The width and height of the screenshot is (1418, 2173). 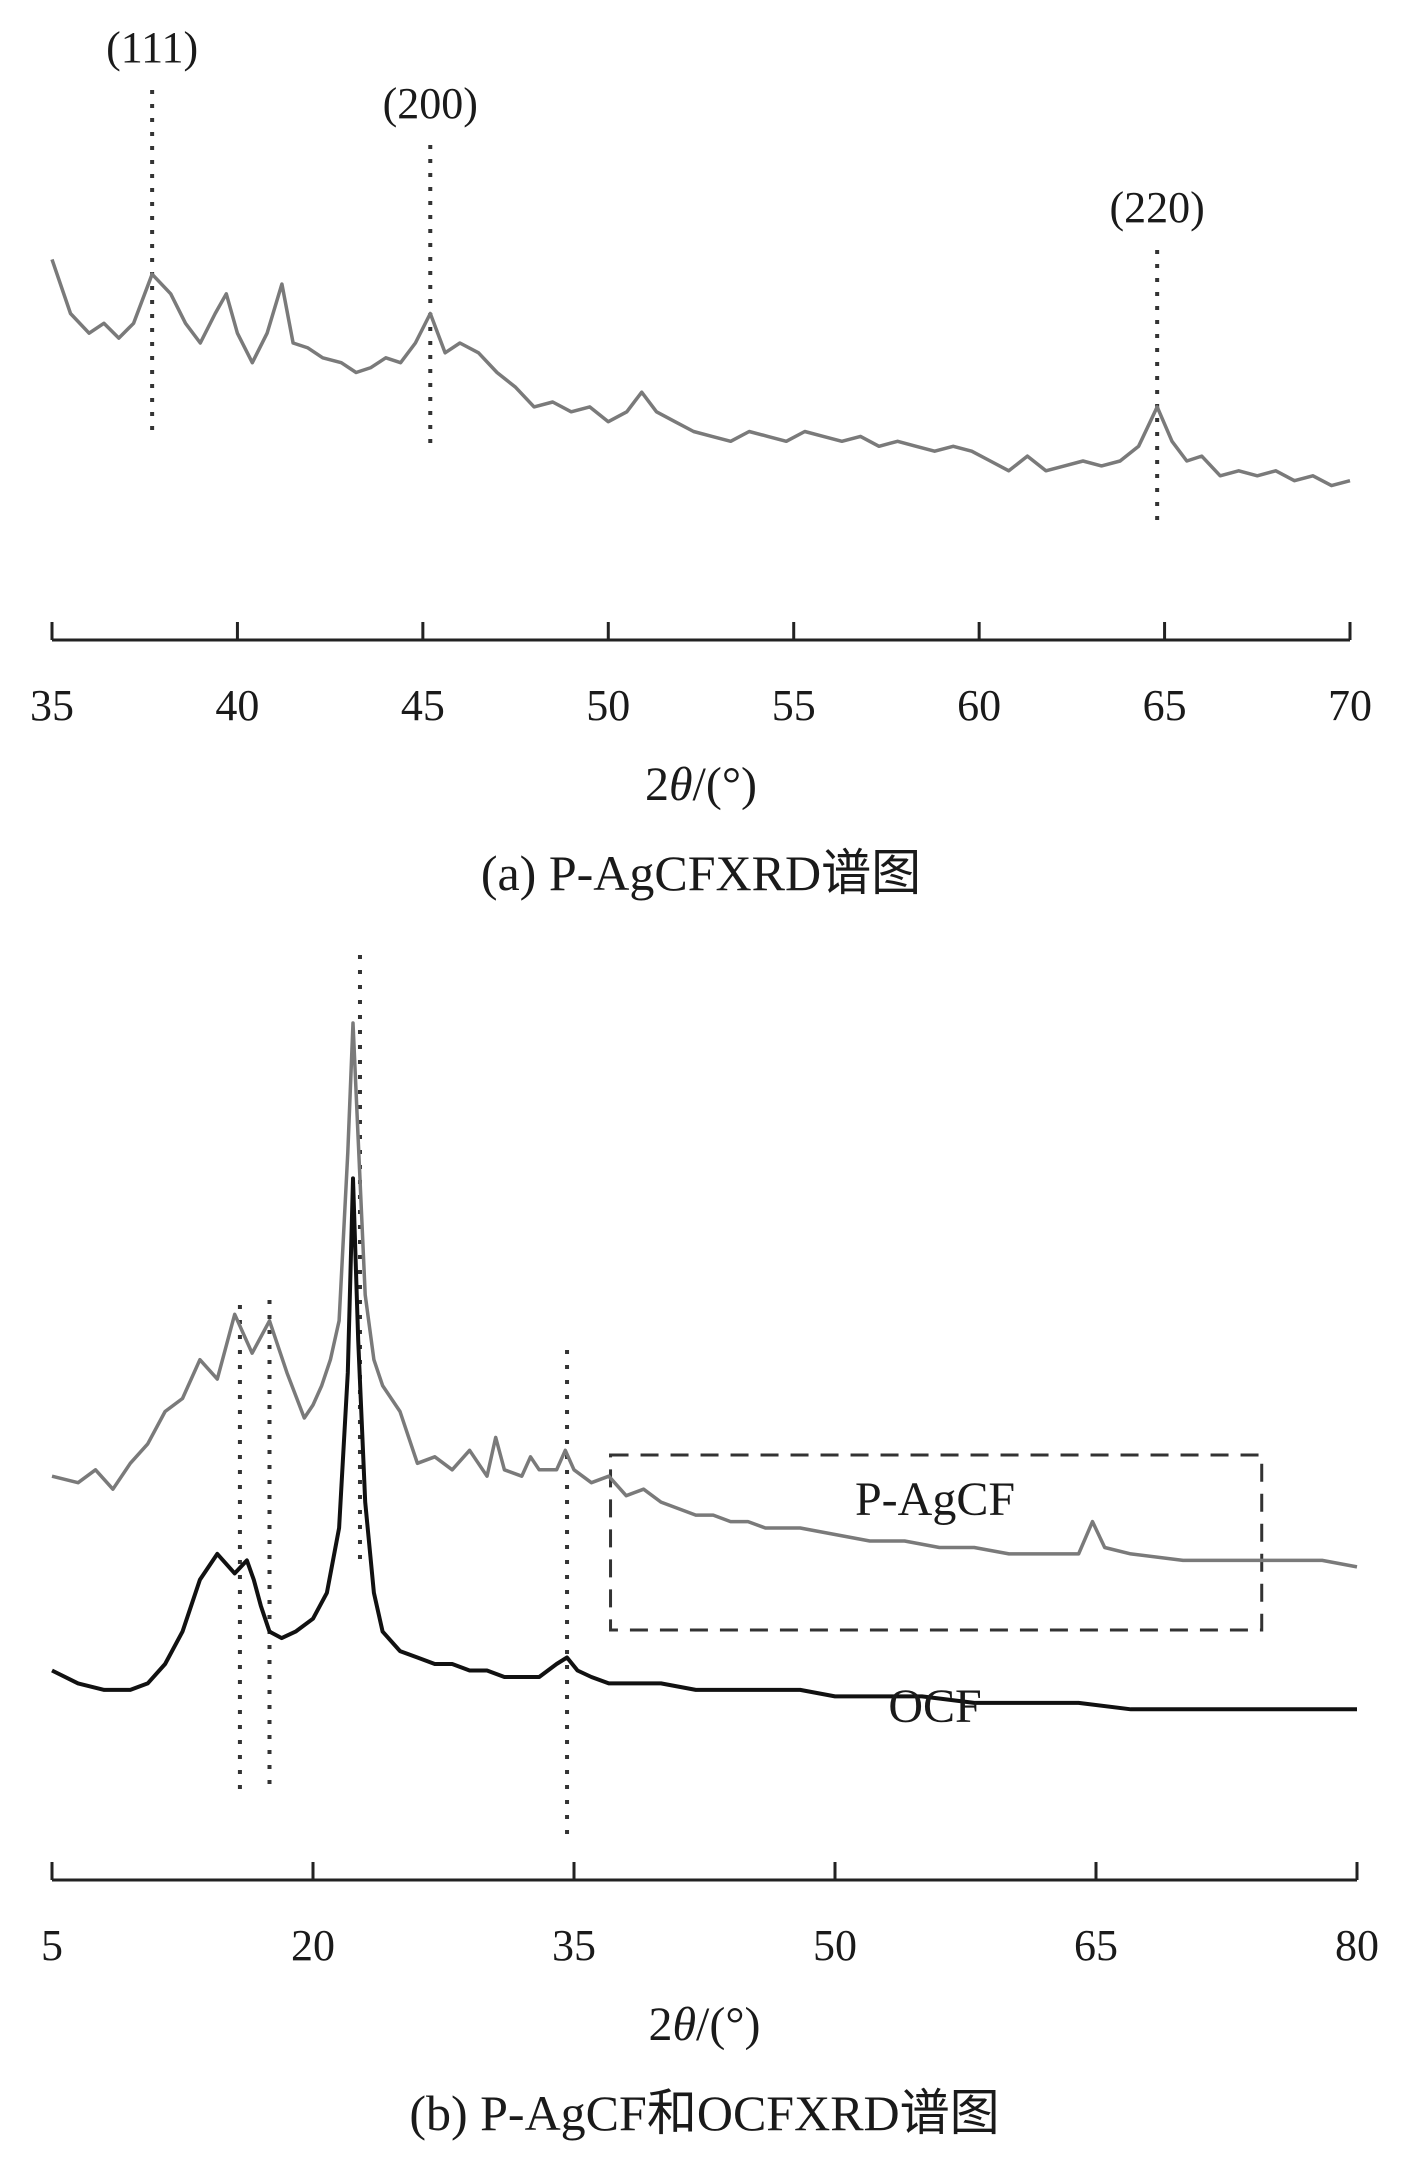 What do you see at coordinates (704, 2024) in the screenshot?
I see `panel-b-x-axis-title: 2θ/(°)` at bounding box center [704, 2024].